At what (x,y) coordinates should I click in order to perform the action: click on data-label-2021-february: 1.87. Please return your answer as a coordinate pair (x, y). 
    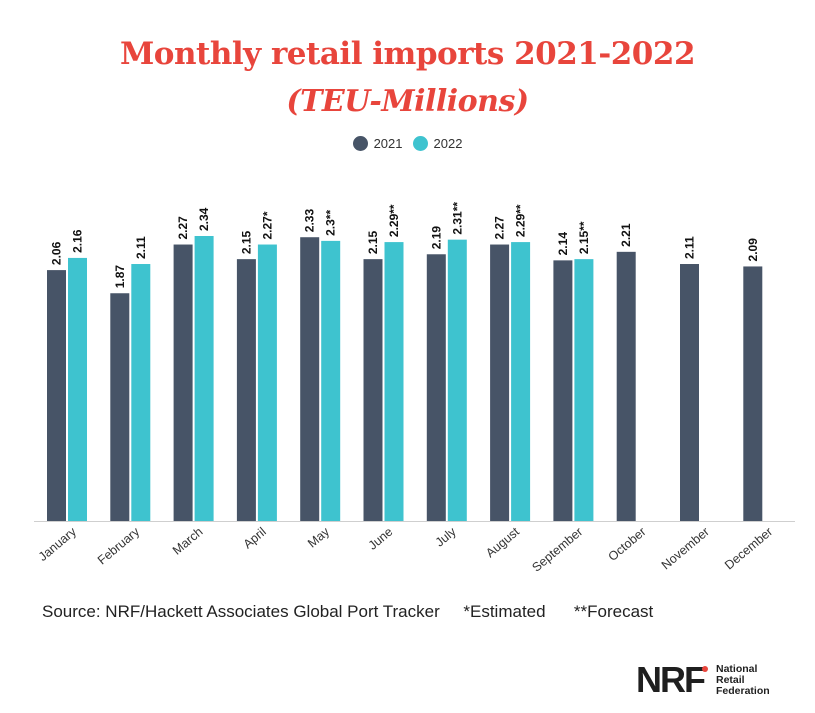
    Looking at the image, I should click on (120, 277).